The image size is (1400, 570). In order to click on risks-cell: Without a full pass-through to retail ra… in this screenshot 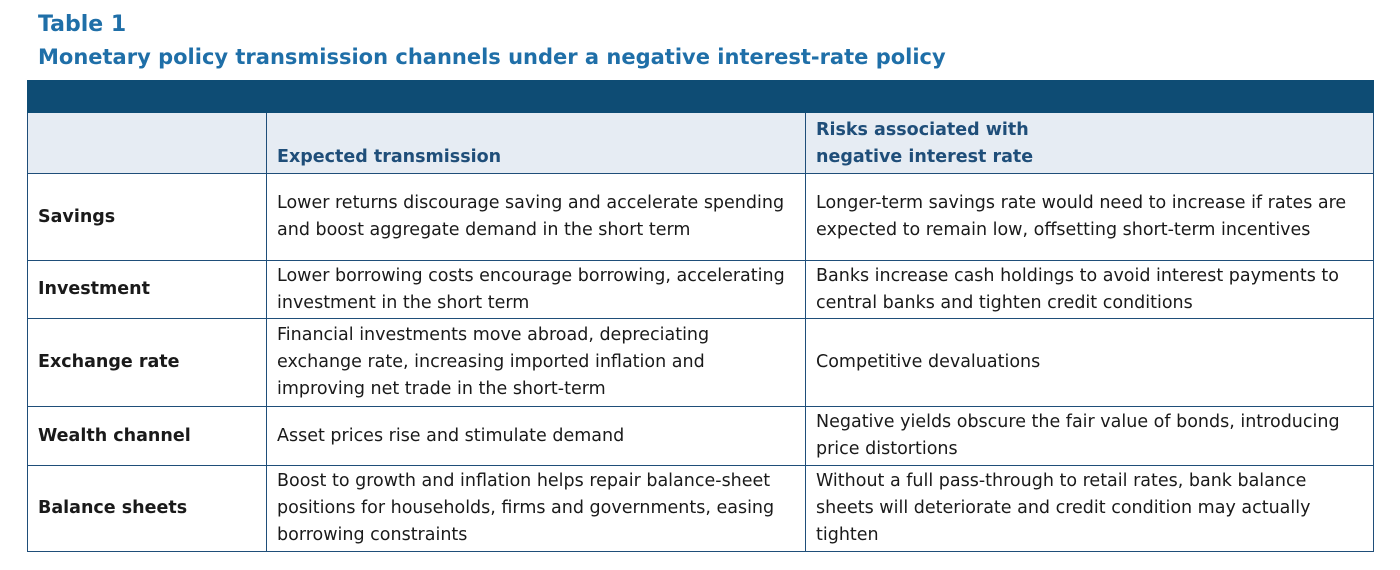, I will do `click(1089, 508)`.